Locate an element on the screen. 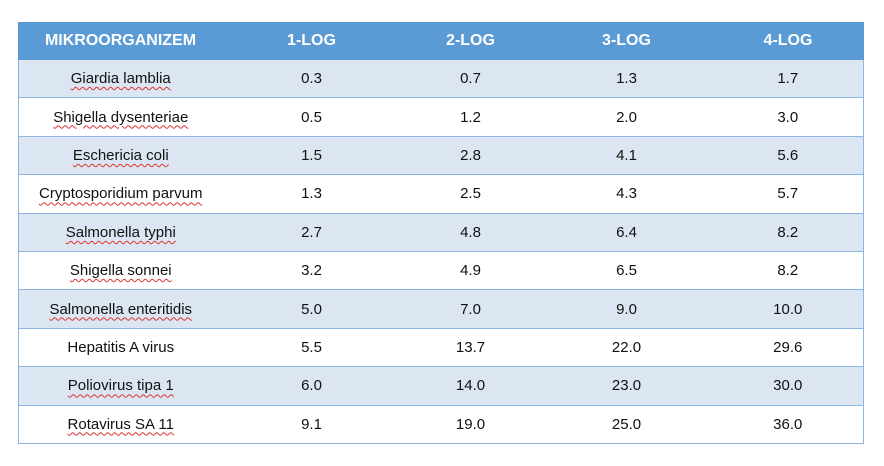  microorganism-name: Poliovirus tipa 1 is located at coordinates (120, 386).